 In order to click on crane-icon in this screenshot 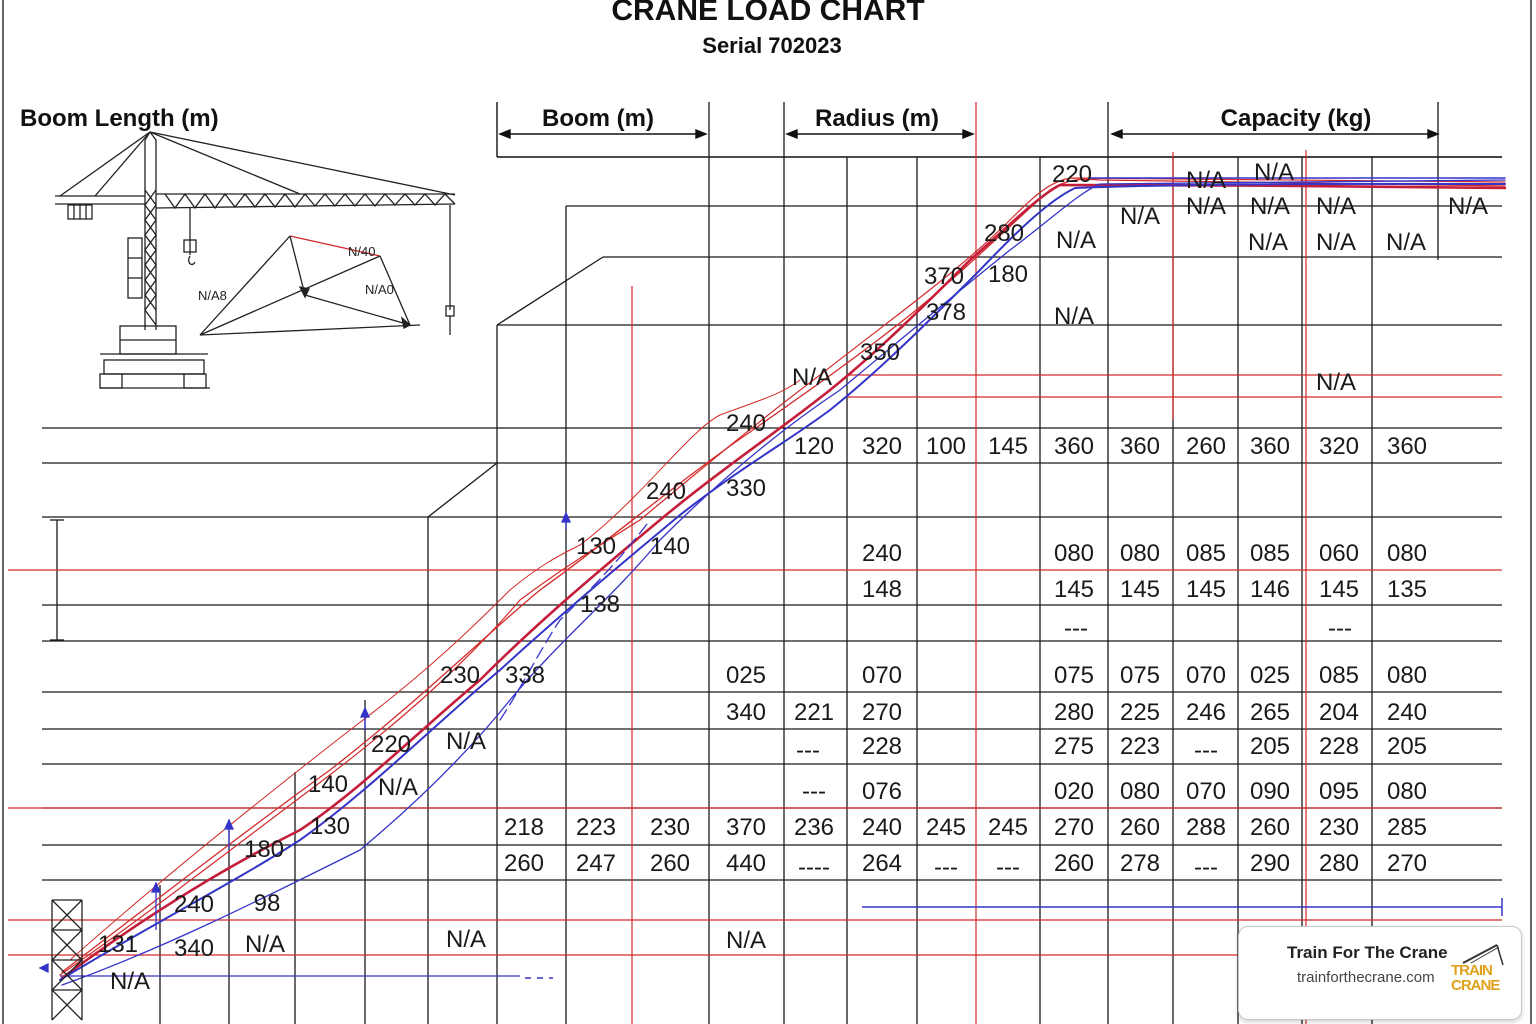, I will do `click(255, 260)`.